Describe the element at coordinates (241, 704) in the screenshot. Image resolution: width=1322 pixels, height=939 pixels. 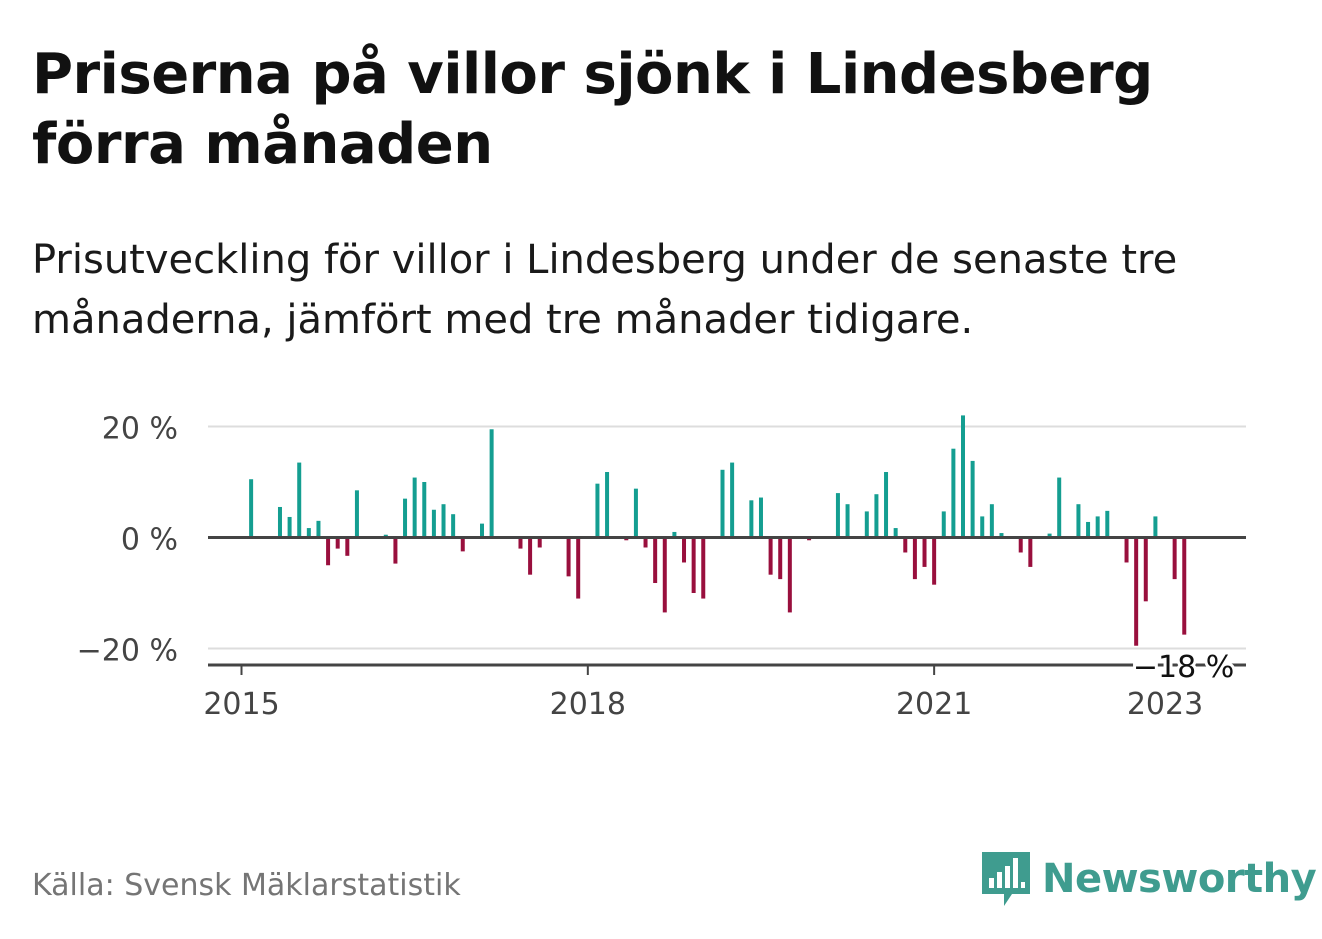
I see `x-tick-label: 2015` at that location.